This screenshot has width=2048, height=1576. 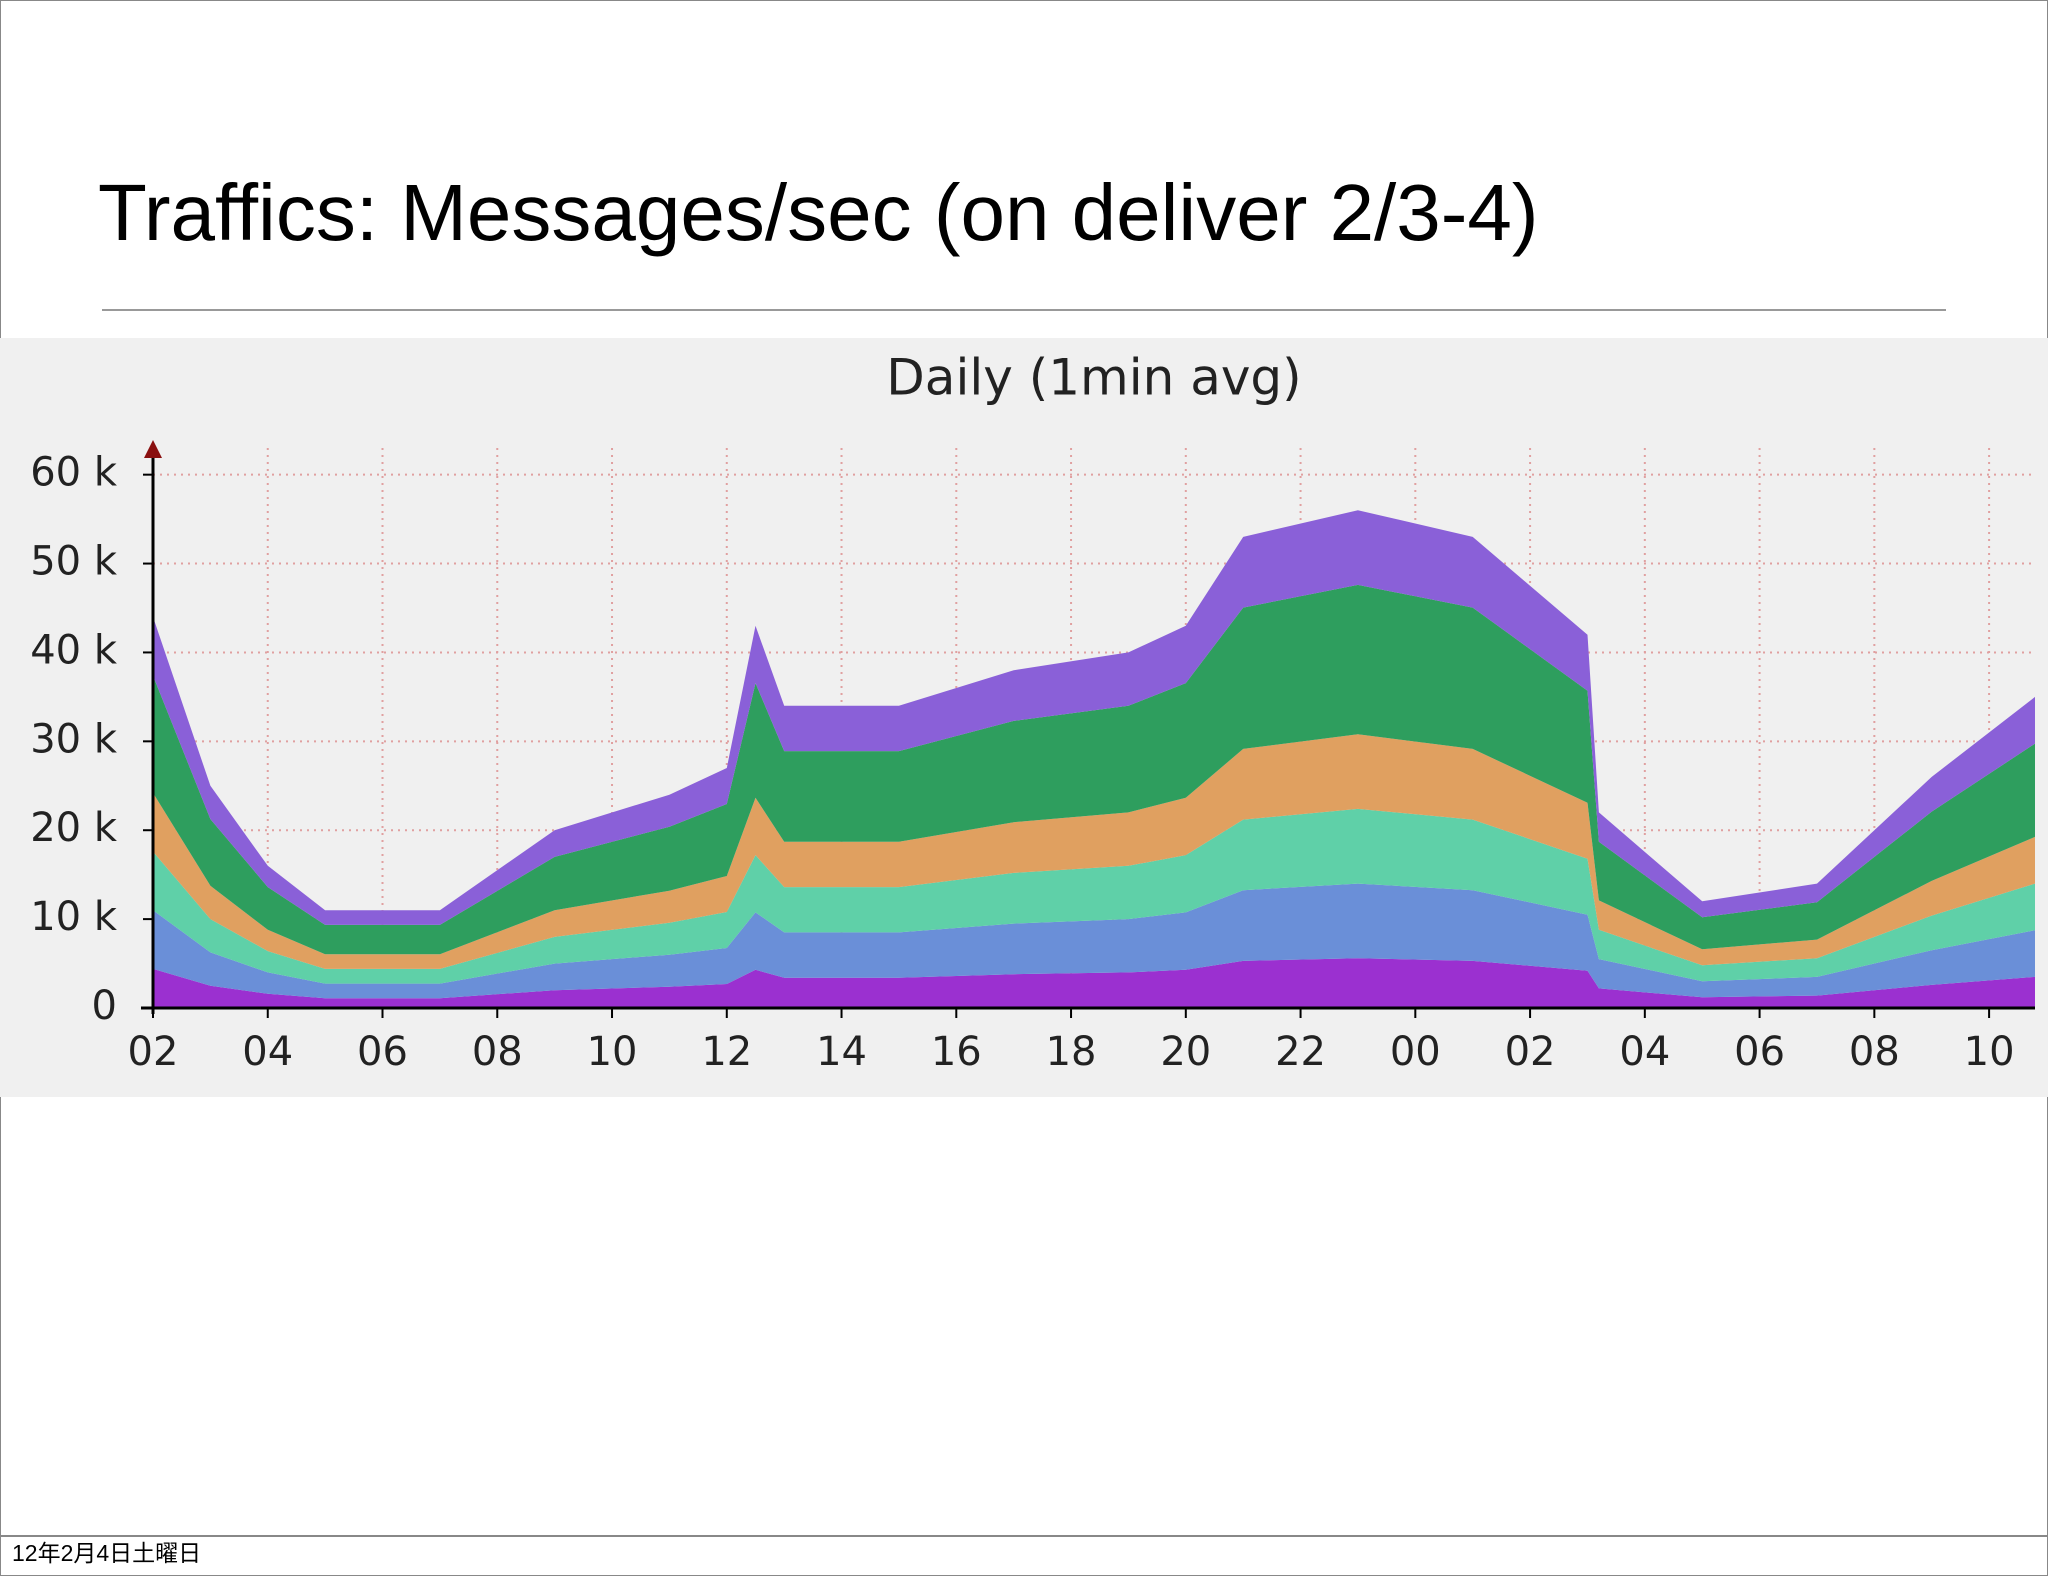 I want to click on x-tick-label: 00, so click(x=1415, y=1052).